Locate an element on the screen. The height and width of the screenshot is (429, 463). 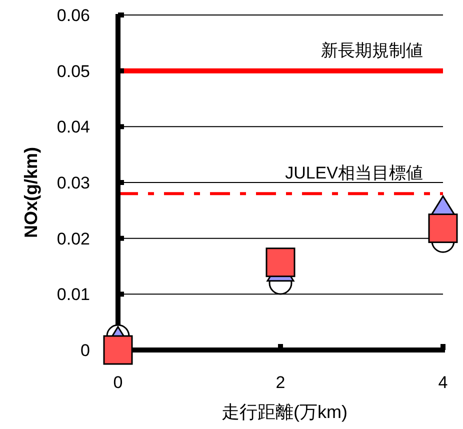
x-axis-title: 走行距離(万km) is located at coordinates (285, 412).